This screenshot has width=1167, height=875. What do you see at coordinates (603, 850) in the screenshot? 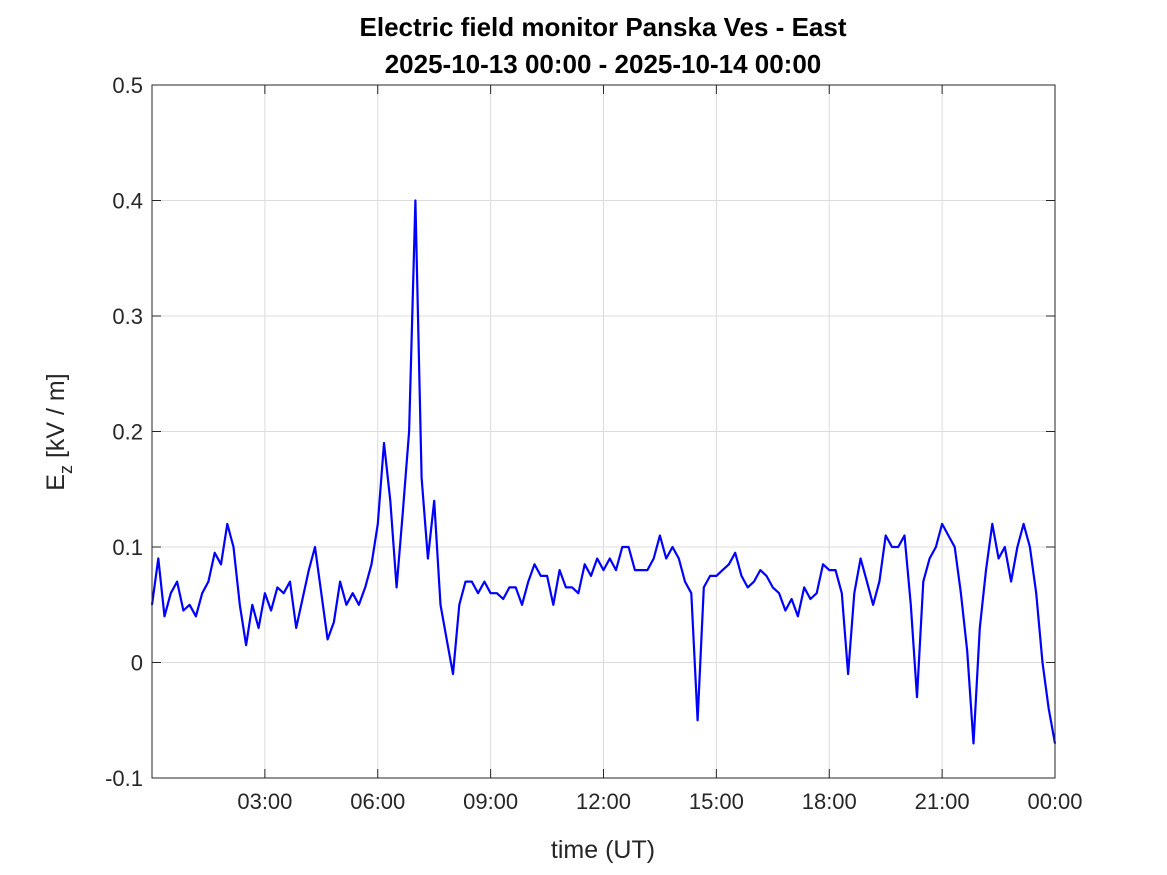
I see `x-axis-label: time (UT)` at bounding box center [603, 850].